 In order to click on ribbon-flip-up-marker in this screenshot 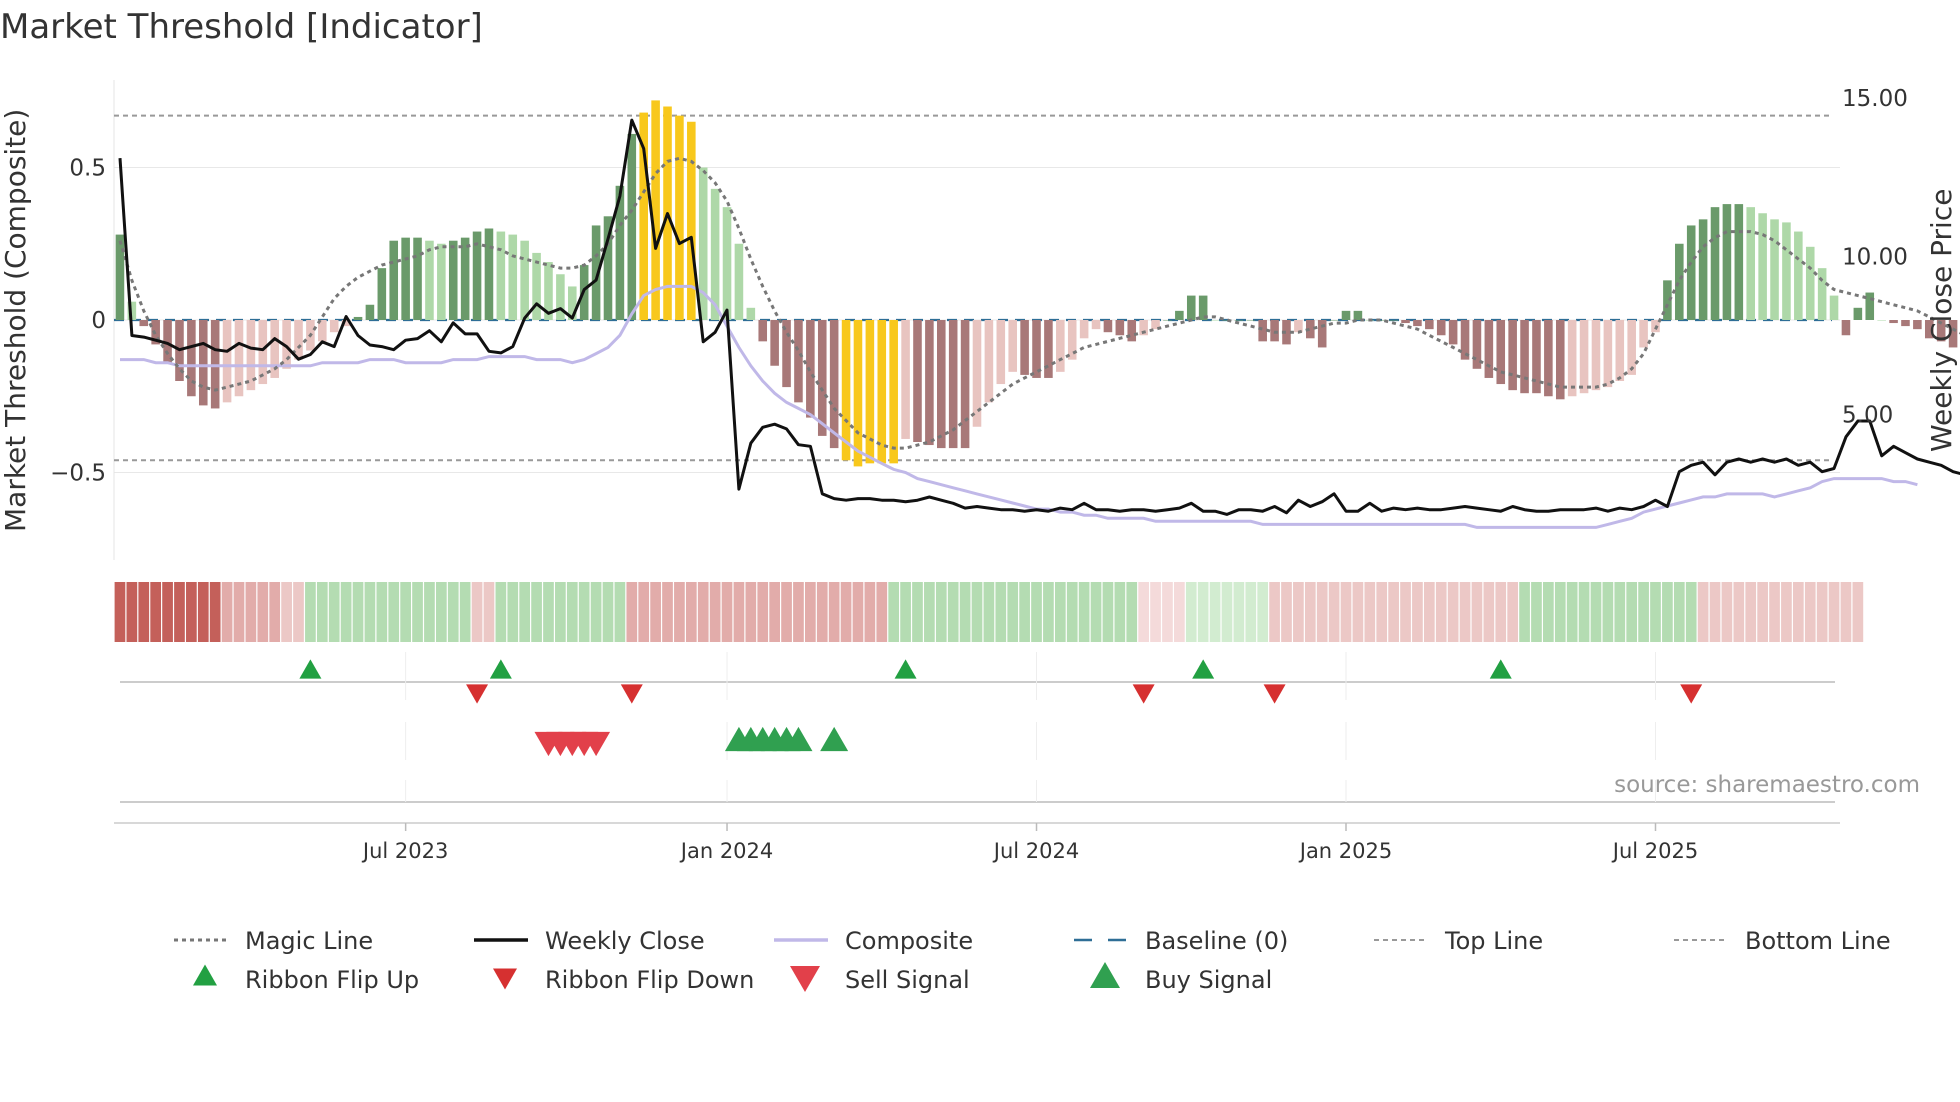, I will do `click(905, 669)`.